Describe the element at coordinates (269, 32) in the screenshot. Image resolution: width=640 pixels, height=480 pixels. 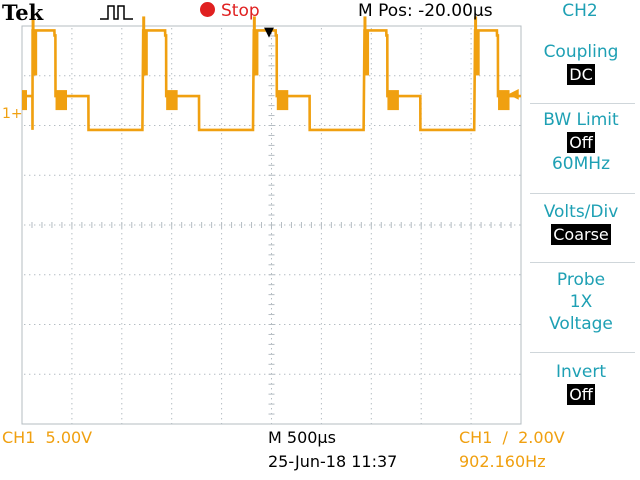
I see `trigger-position-marker: ▼` at that location.